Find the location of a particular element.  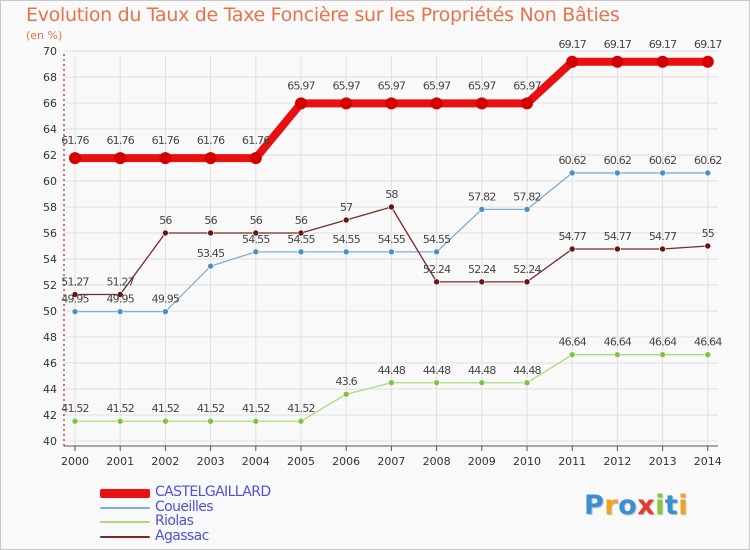

legend-item-agassac: Agassac is located at coordinates (250, 536).